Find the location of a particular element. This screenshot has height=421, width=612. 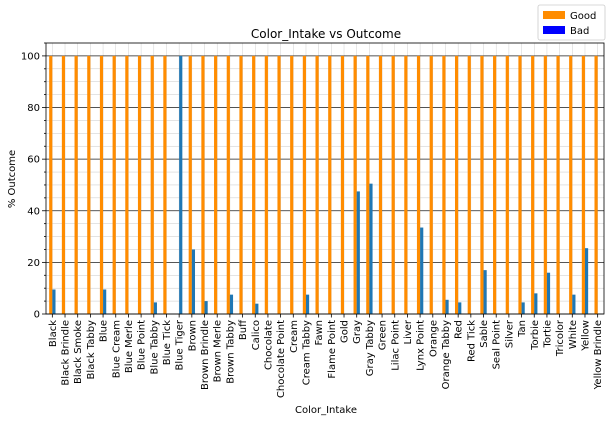

x-axis-label: Color_Intake is located at coordinates (326, 410).